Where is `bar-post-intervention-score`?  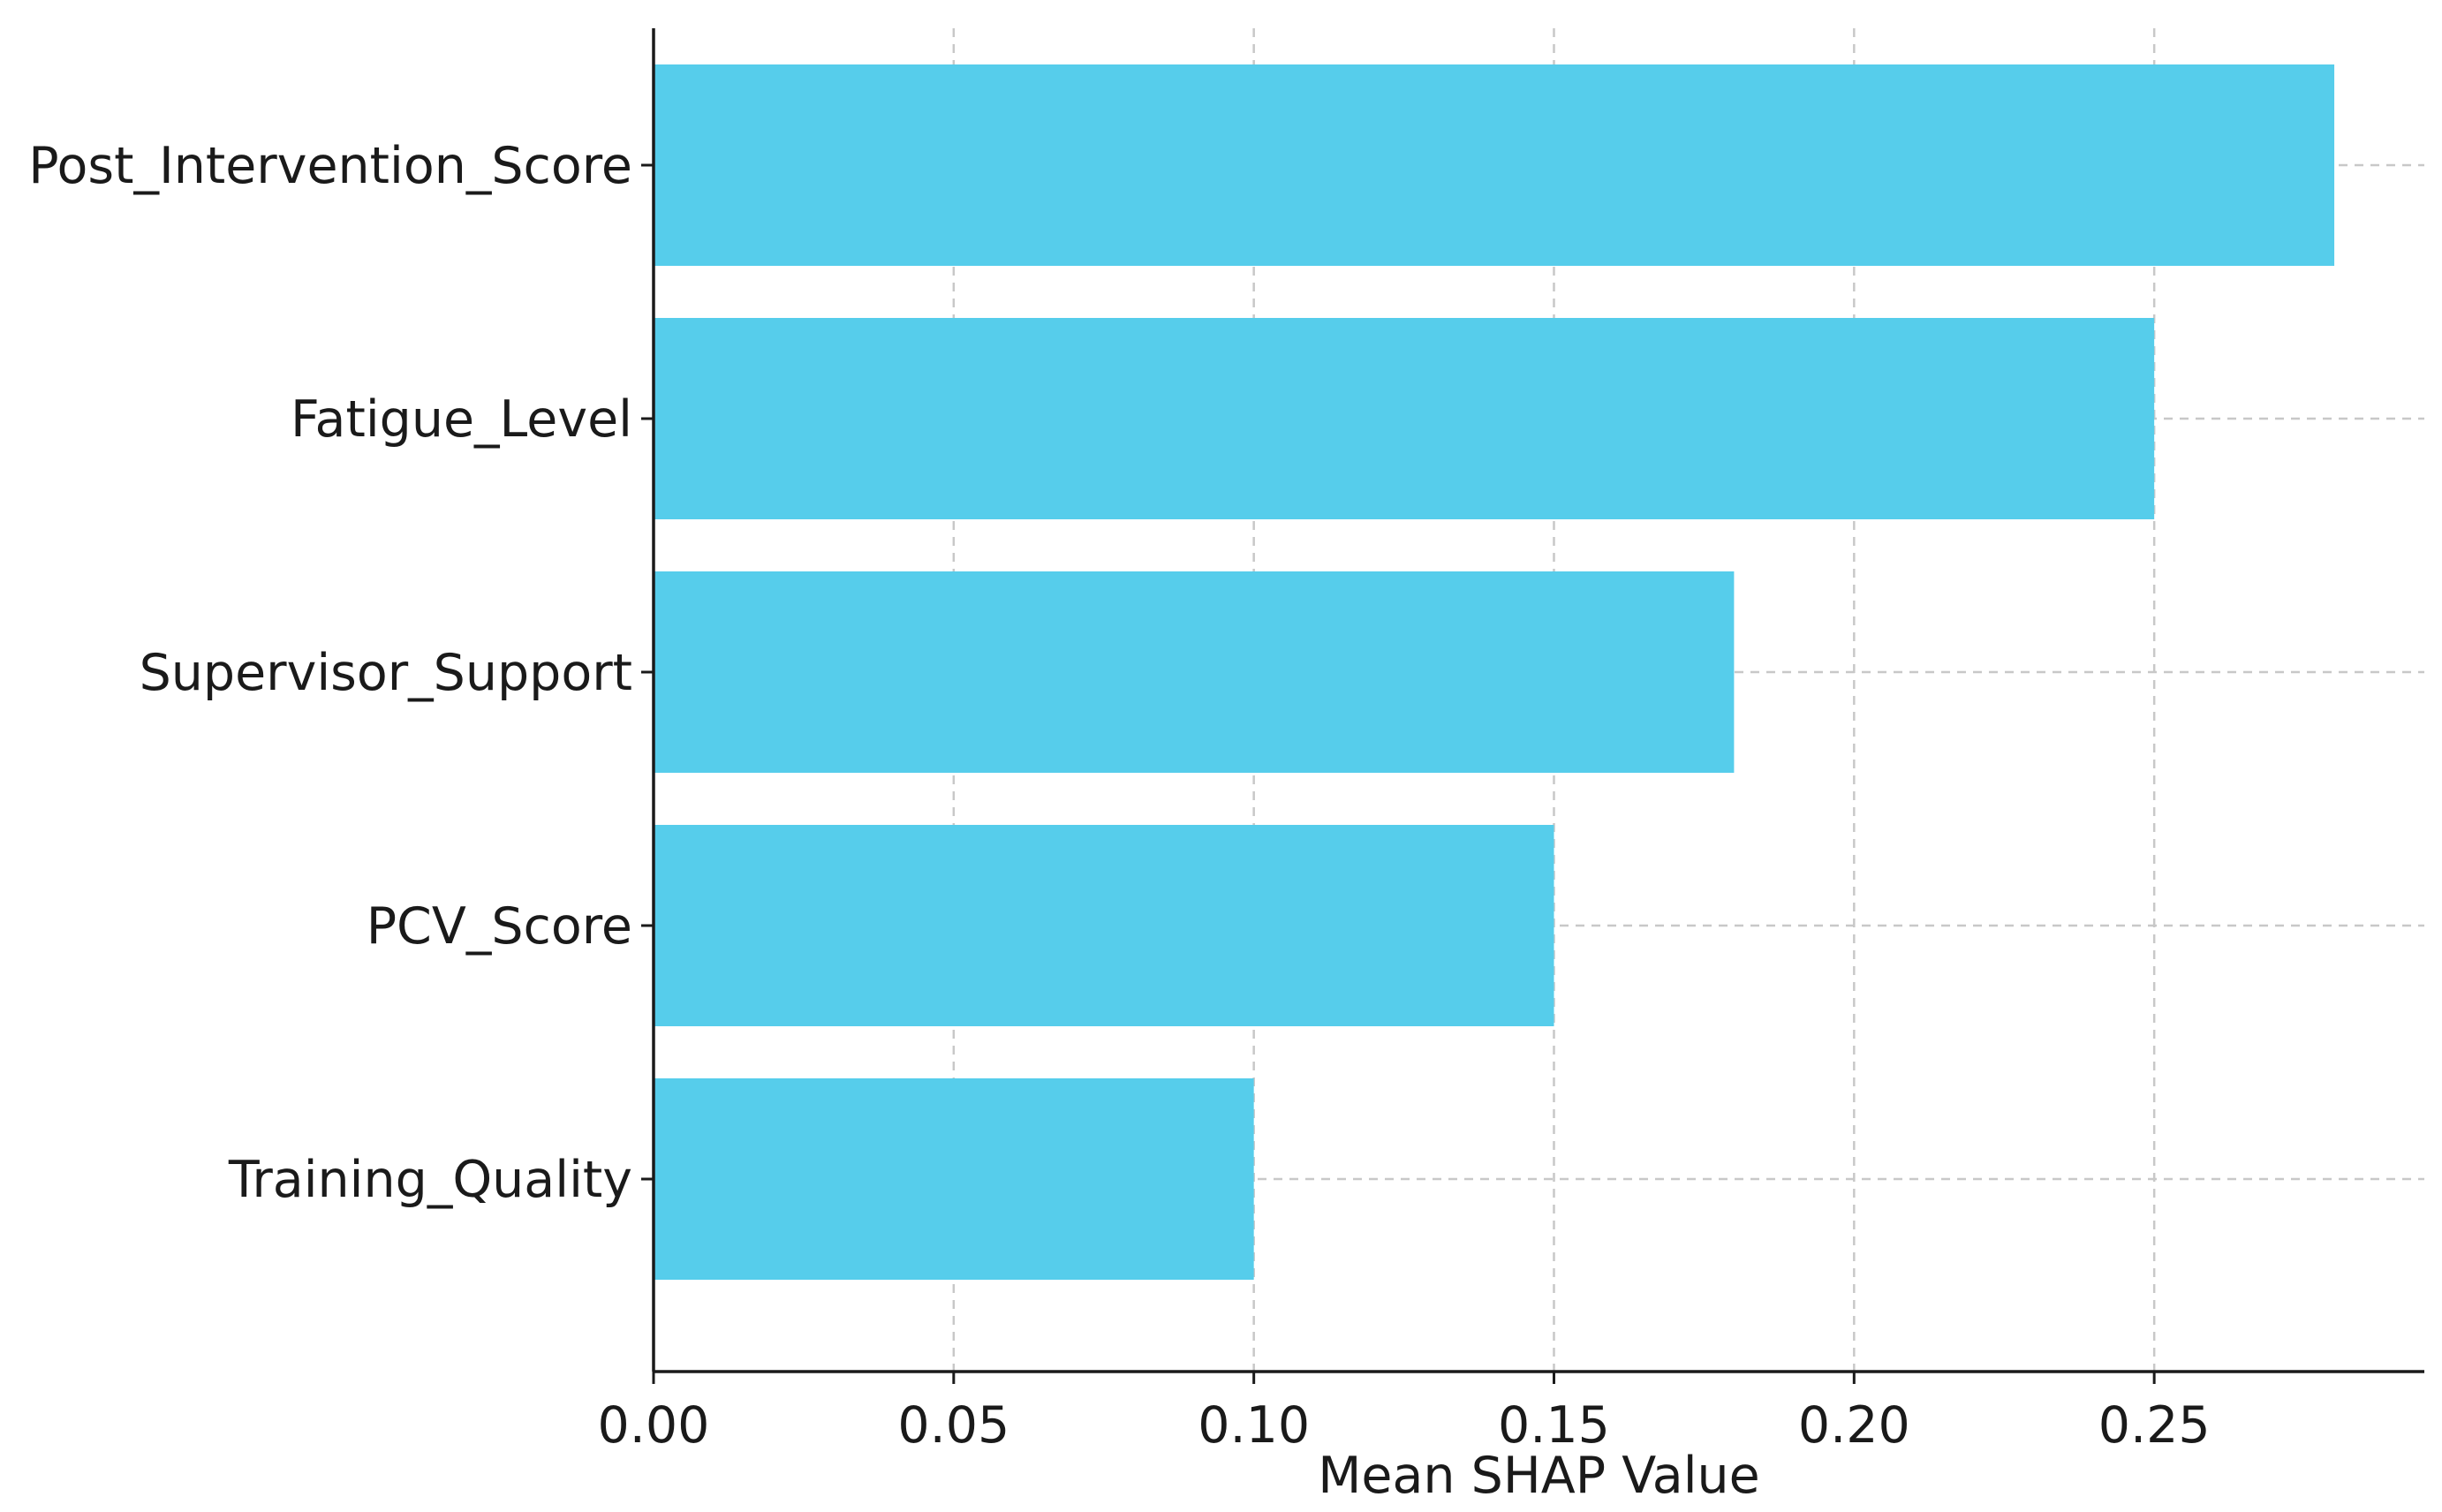 bar-post-intervention-score is located at coordinates (1494, 165).